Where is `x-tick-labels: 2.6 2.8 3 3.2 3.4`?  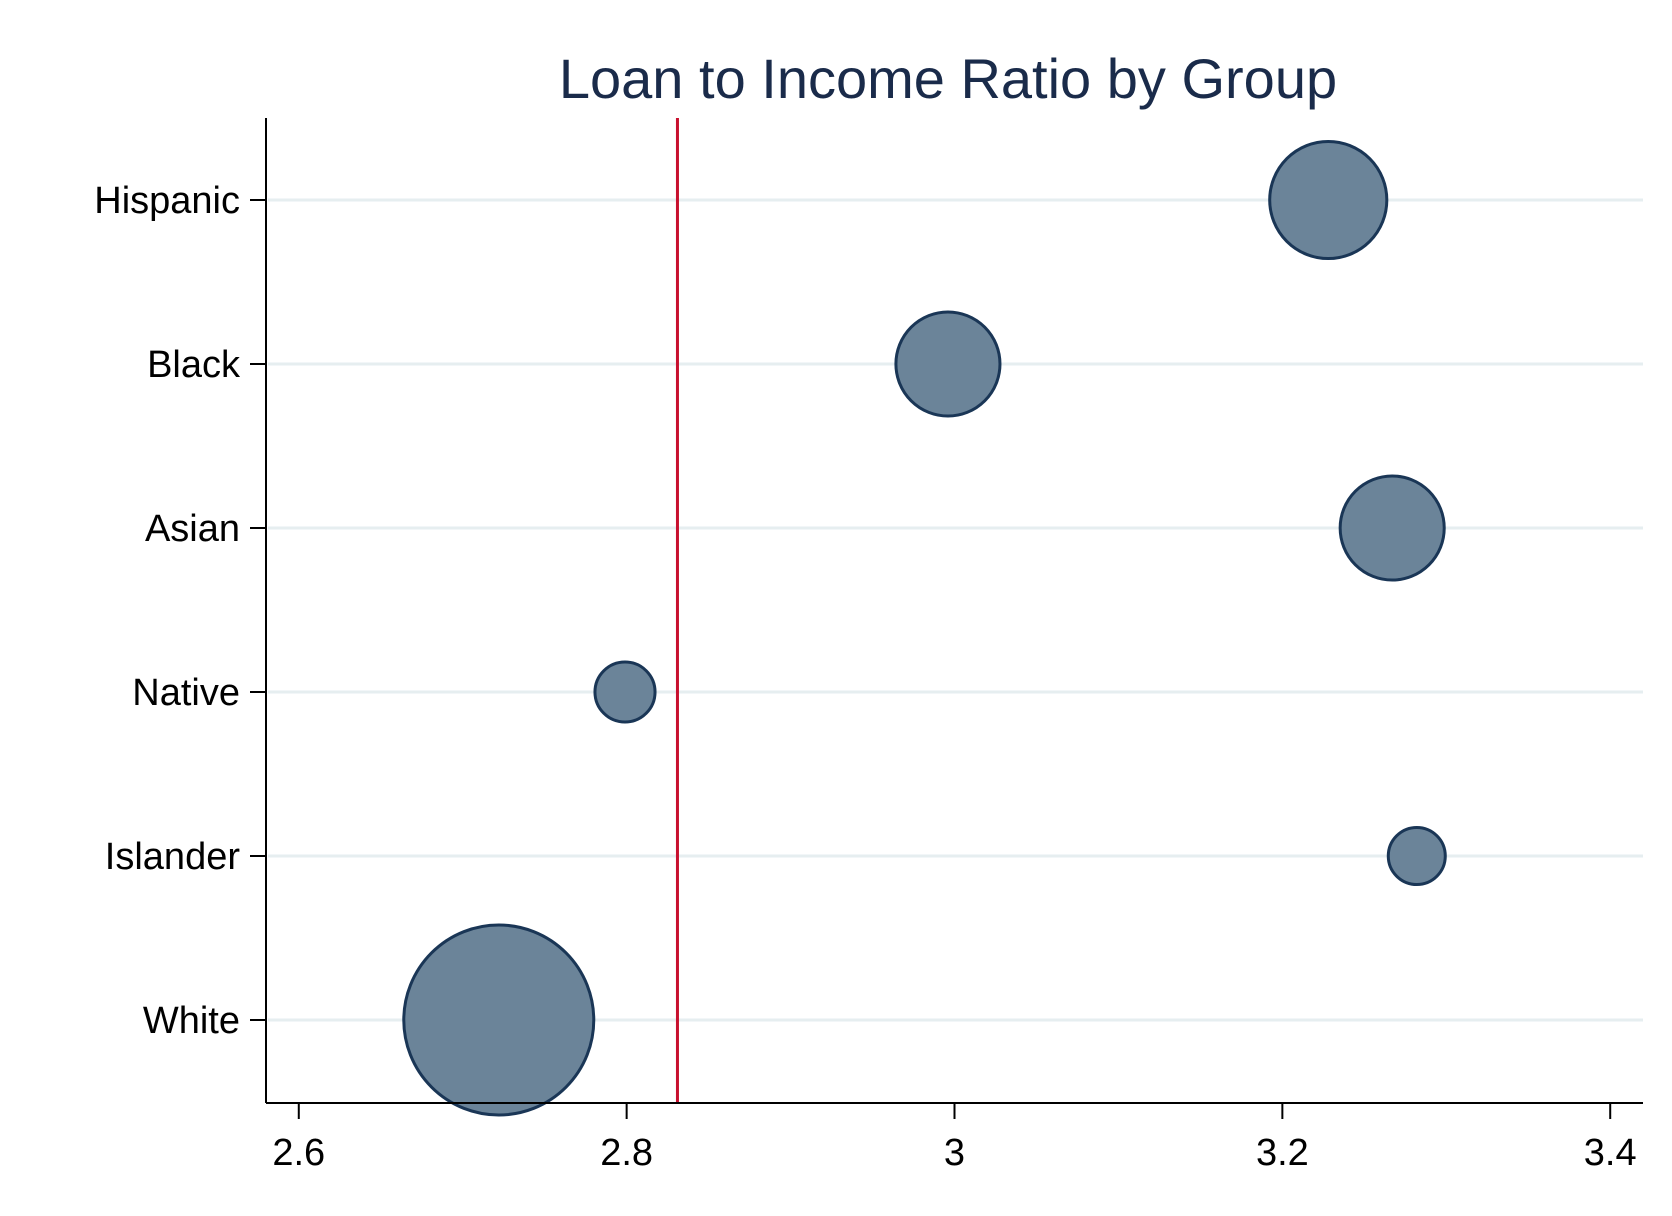
x-tick-labels: 2.6 2.8 3 3.2 3.4 is located at coordinates (954, 1153).